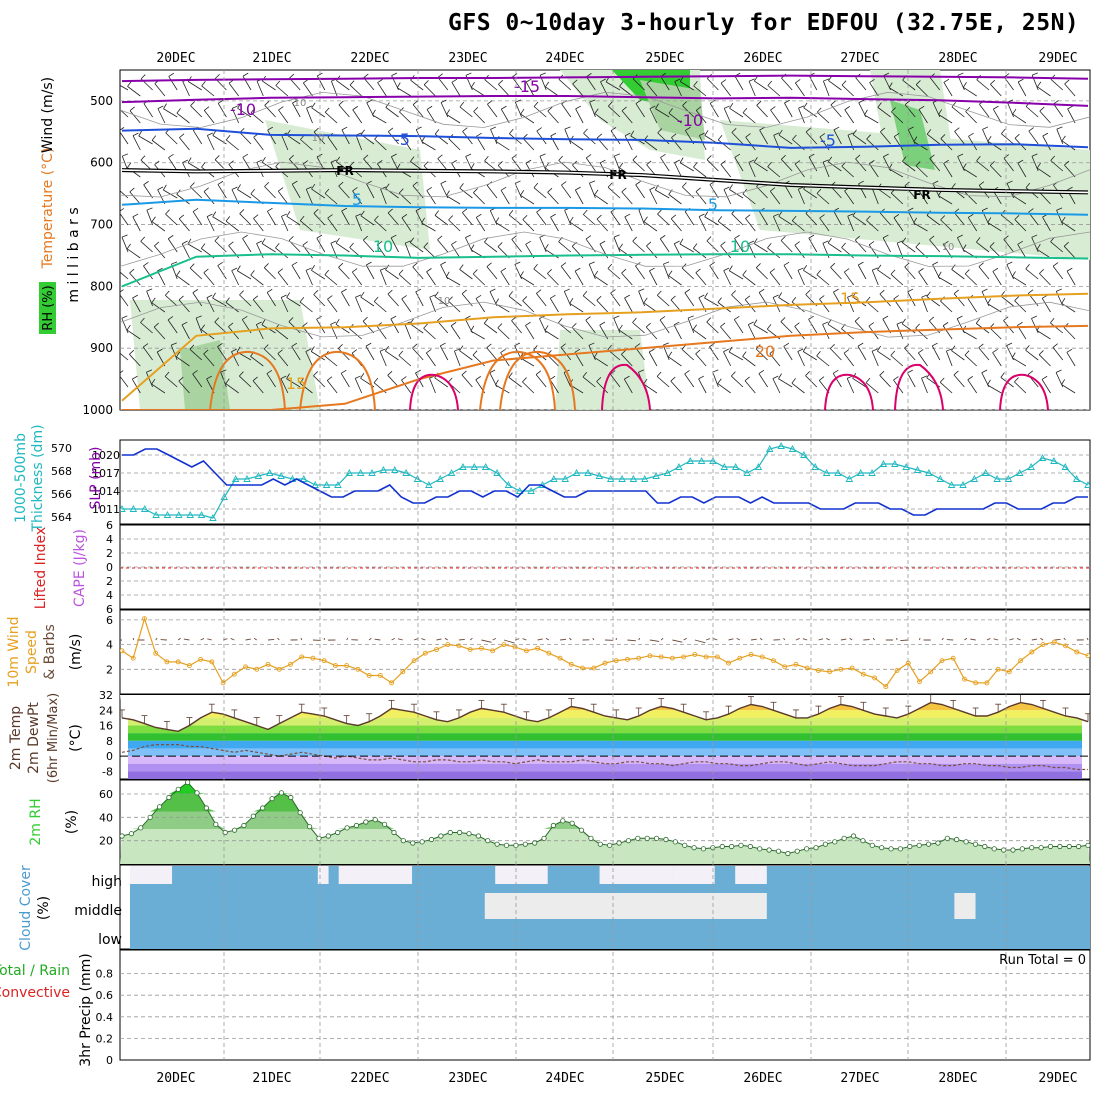 This screenshot has width=1100, height=1100. Describe the element at coordinates (730, 906) in the screenshot. I see `cloud-middle-clear` at that location.